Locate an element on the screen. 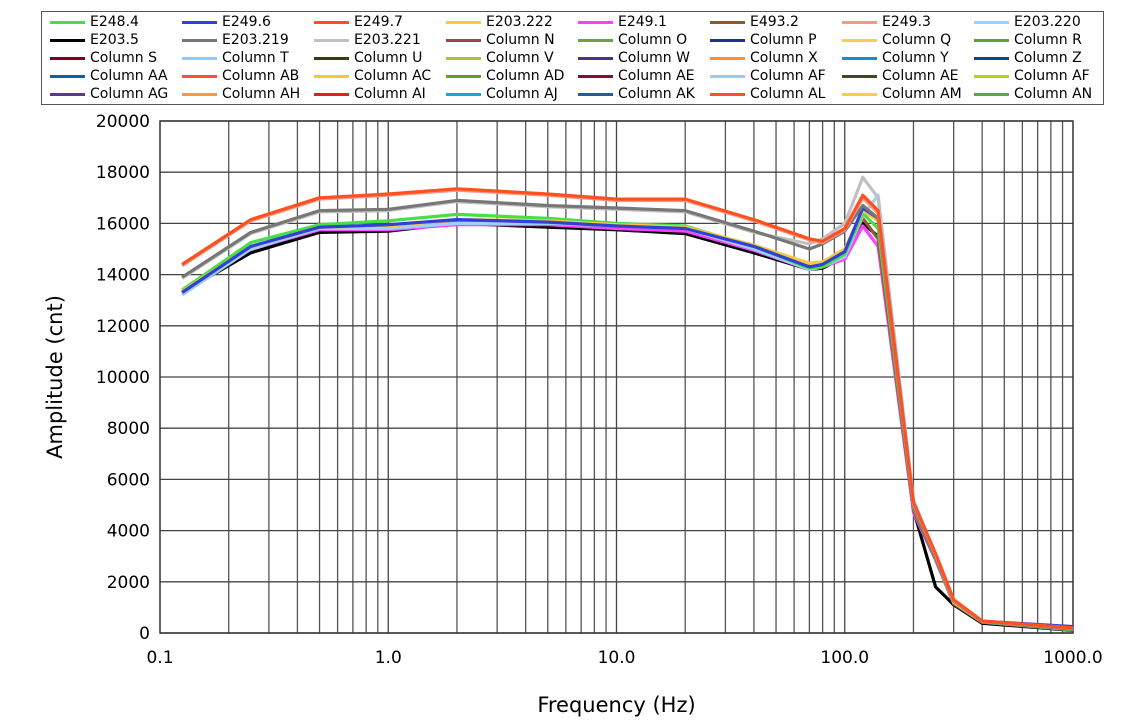 Image resolution: width=1124 pixels, height=724 pixels. legend-label: Column AC is located at coordinates (393, 76).